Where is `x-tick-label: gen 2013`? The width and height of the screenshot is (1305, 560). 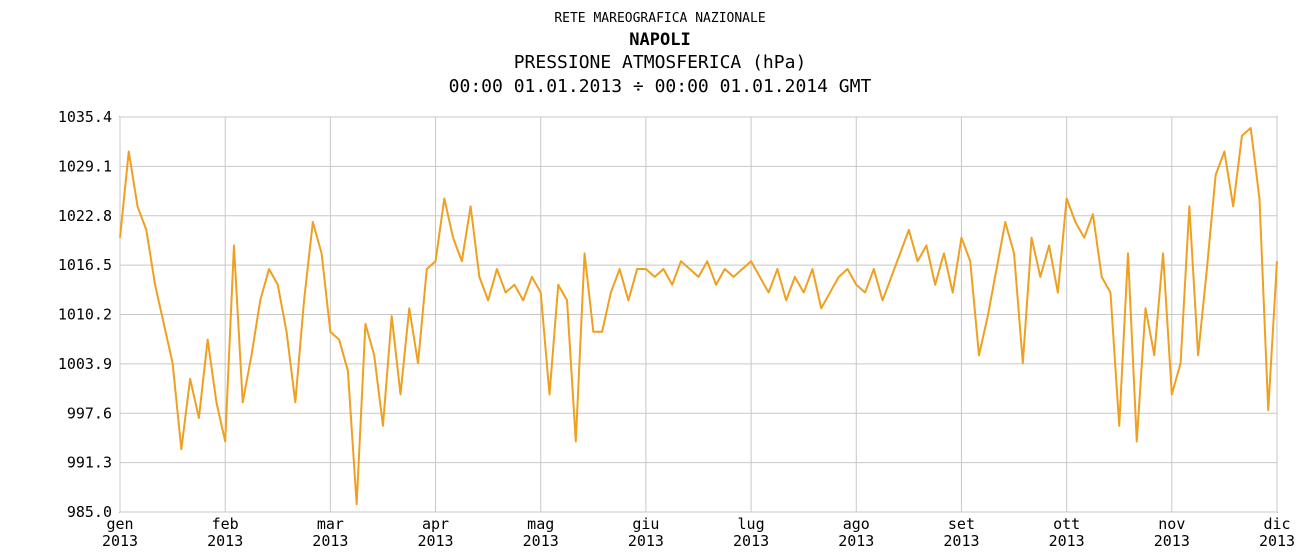 x-tick-label: gen 2013 is located at coordinates (120, 532).